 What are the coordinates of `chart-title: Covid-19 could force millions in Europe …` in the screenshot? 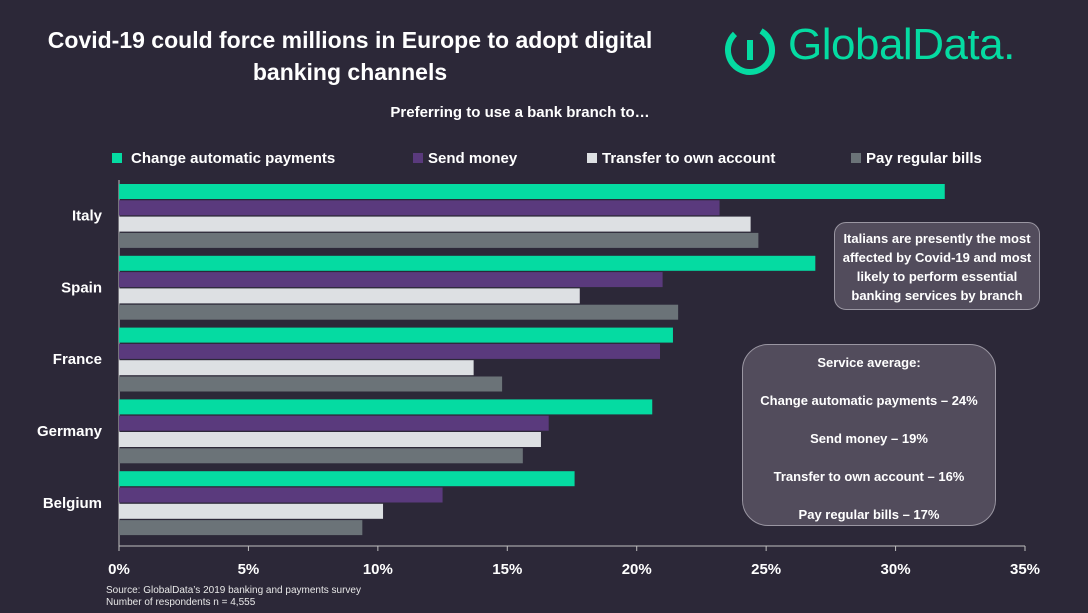 It's located at (350, 56).